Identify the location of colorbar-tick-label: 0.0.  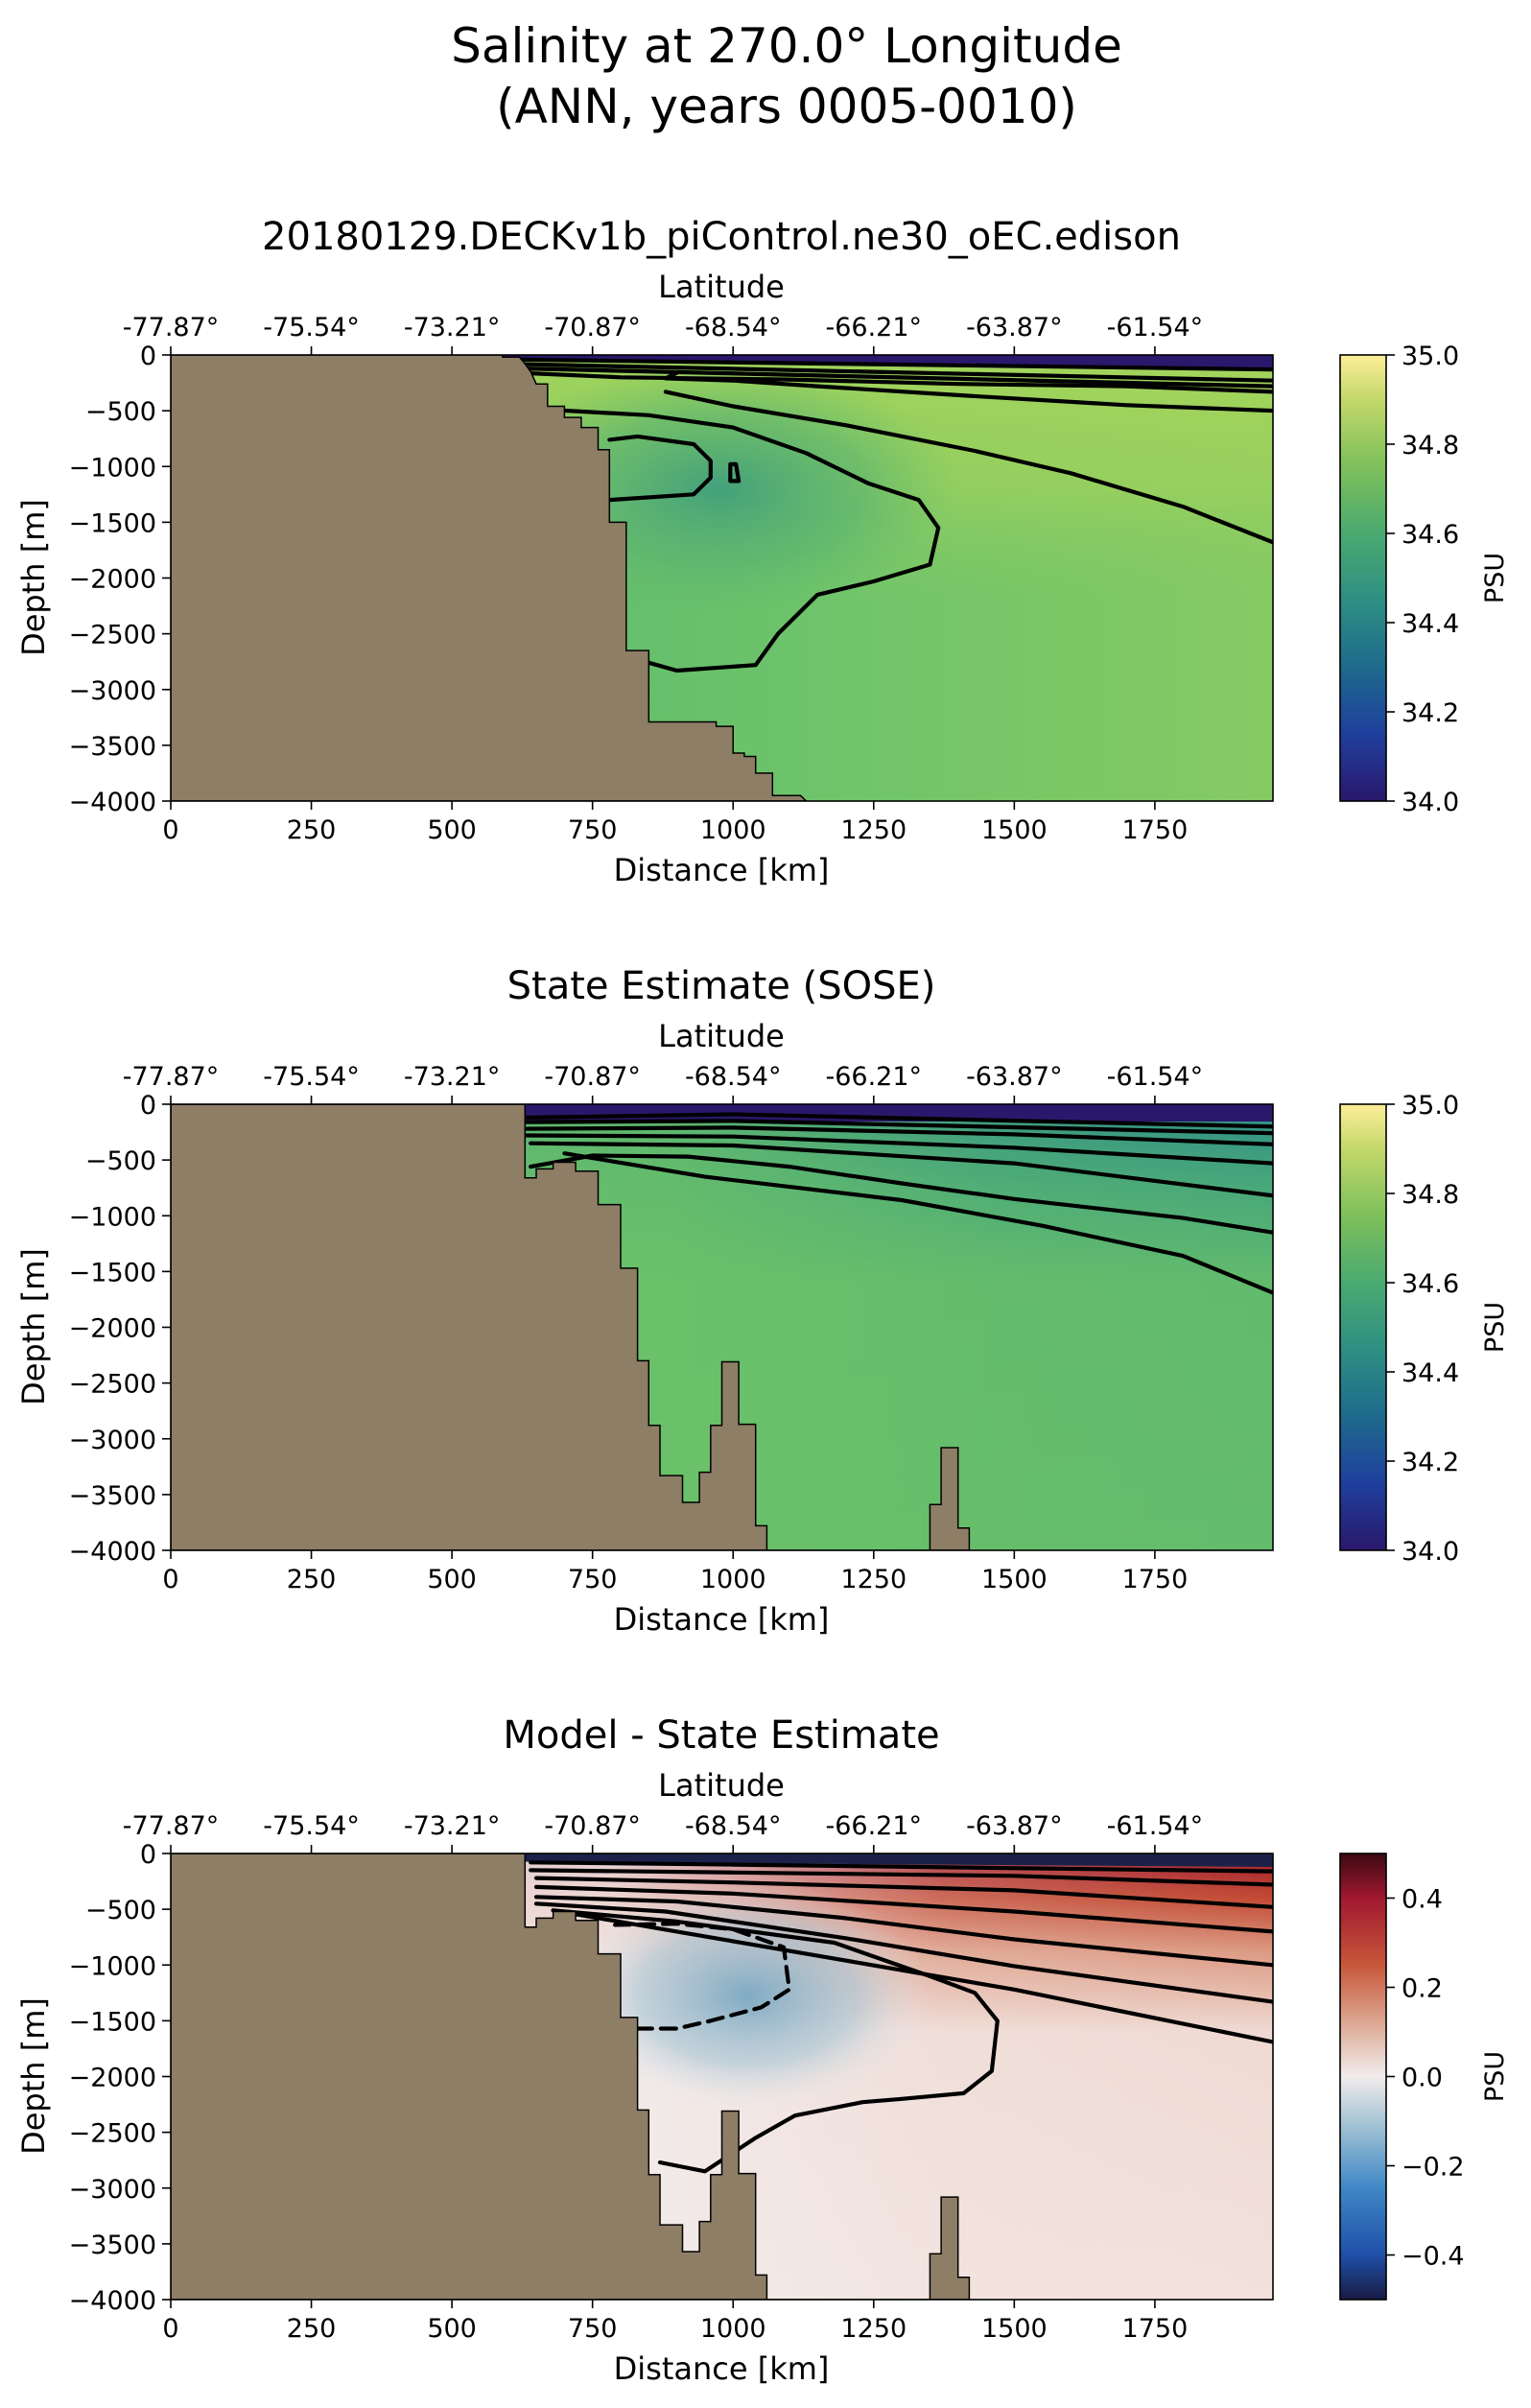
(1422, 2078).